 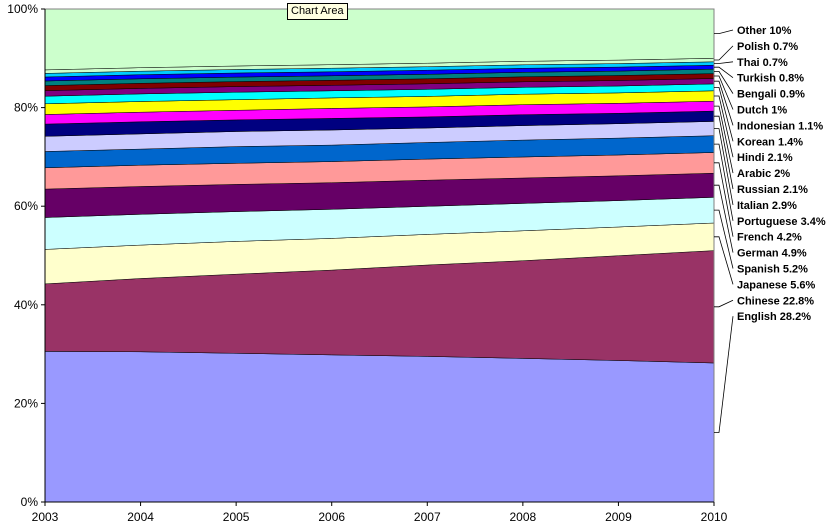 What do you see at coordinates (427, 517) in the screenshot?
I see `x-tick-label: 2007` at bounding box center [427, 517].